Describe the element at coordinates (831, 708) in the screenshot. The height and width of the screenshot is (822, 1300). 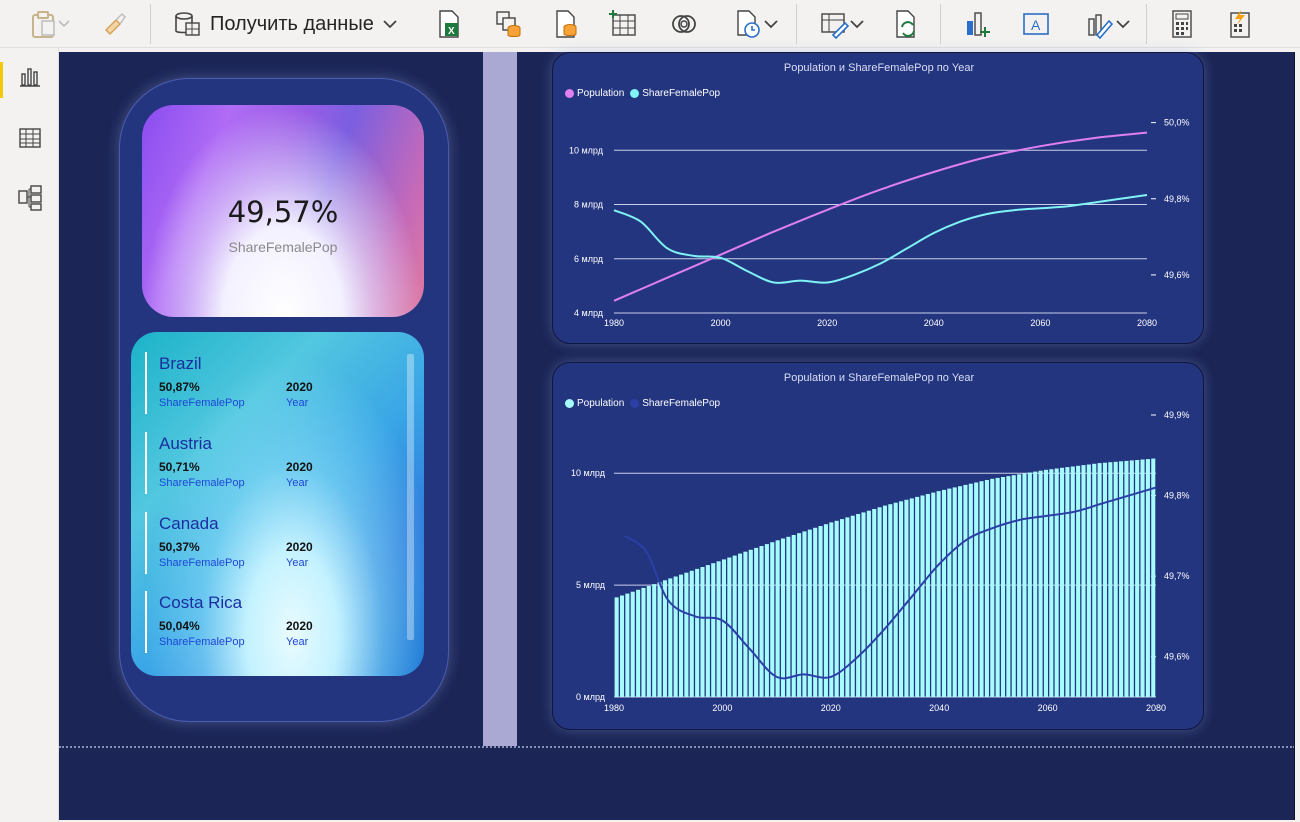
I see `x-tick-label: 2020` at that location.